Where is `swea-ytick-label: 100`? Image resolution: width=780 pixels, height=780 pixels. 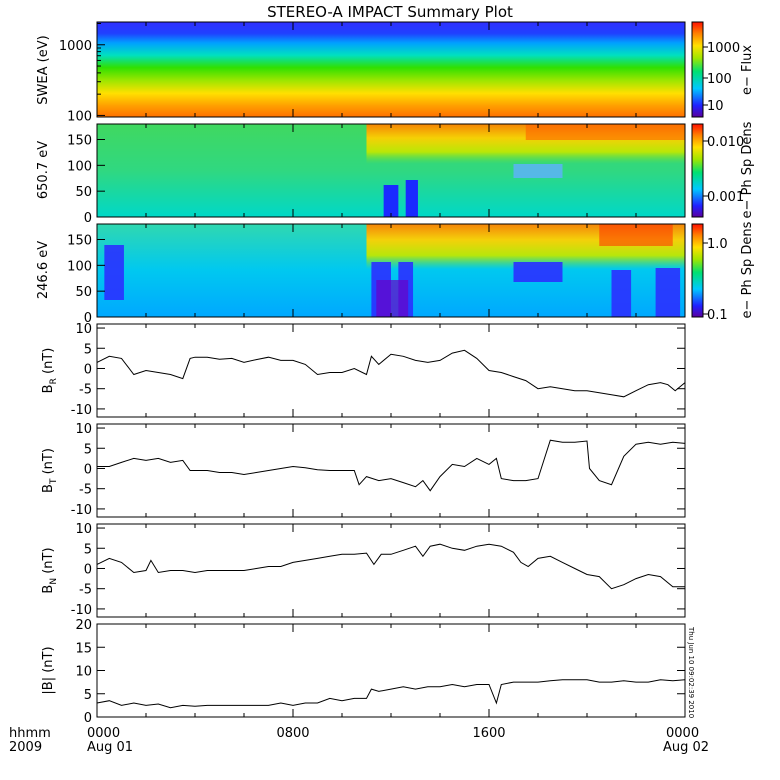
swea-ytick-label: 100 is located at coordinates (79, 116).